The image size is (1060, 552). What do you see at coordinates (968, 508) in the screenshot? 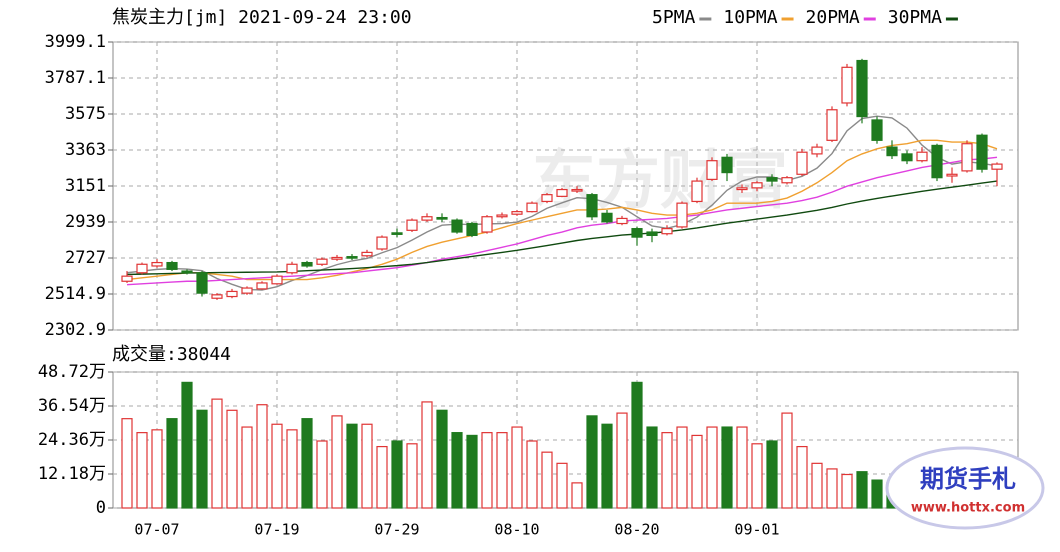
I see `badge-url: www.hottx.com` at bounding box center [968, 508].